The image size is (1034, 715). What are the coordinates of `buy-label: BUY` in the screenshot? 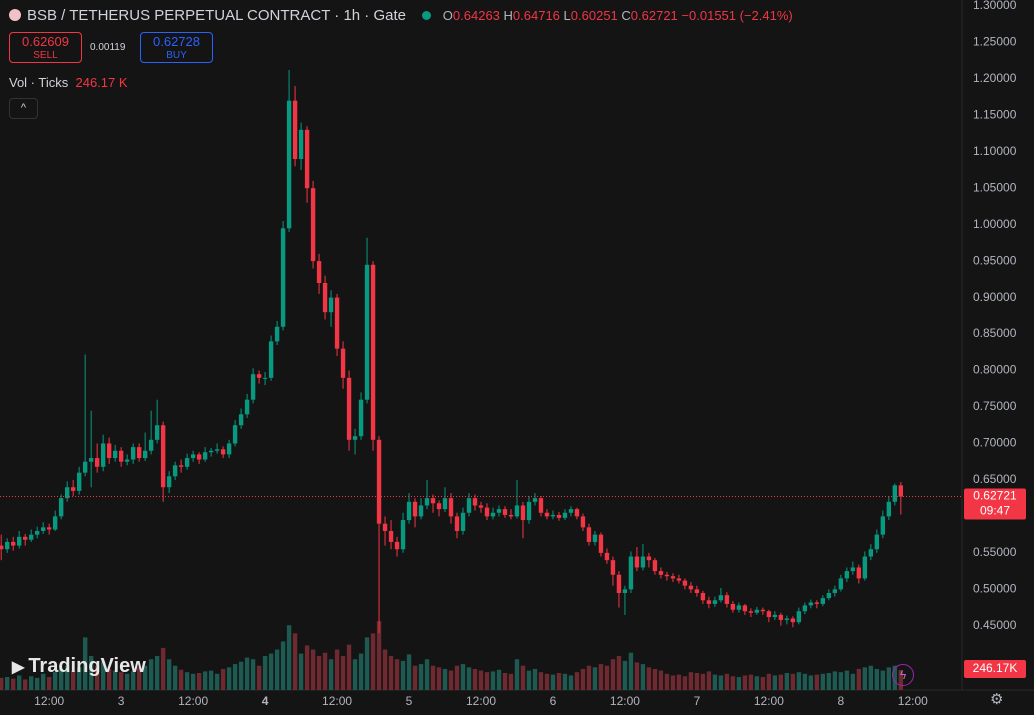 It's located at (176, 55).